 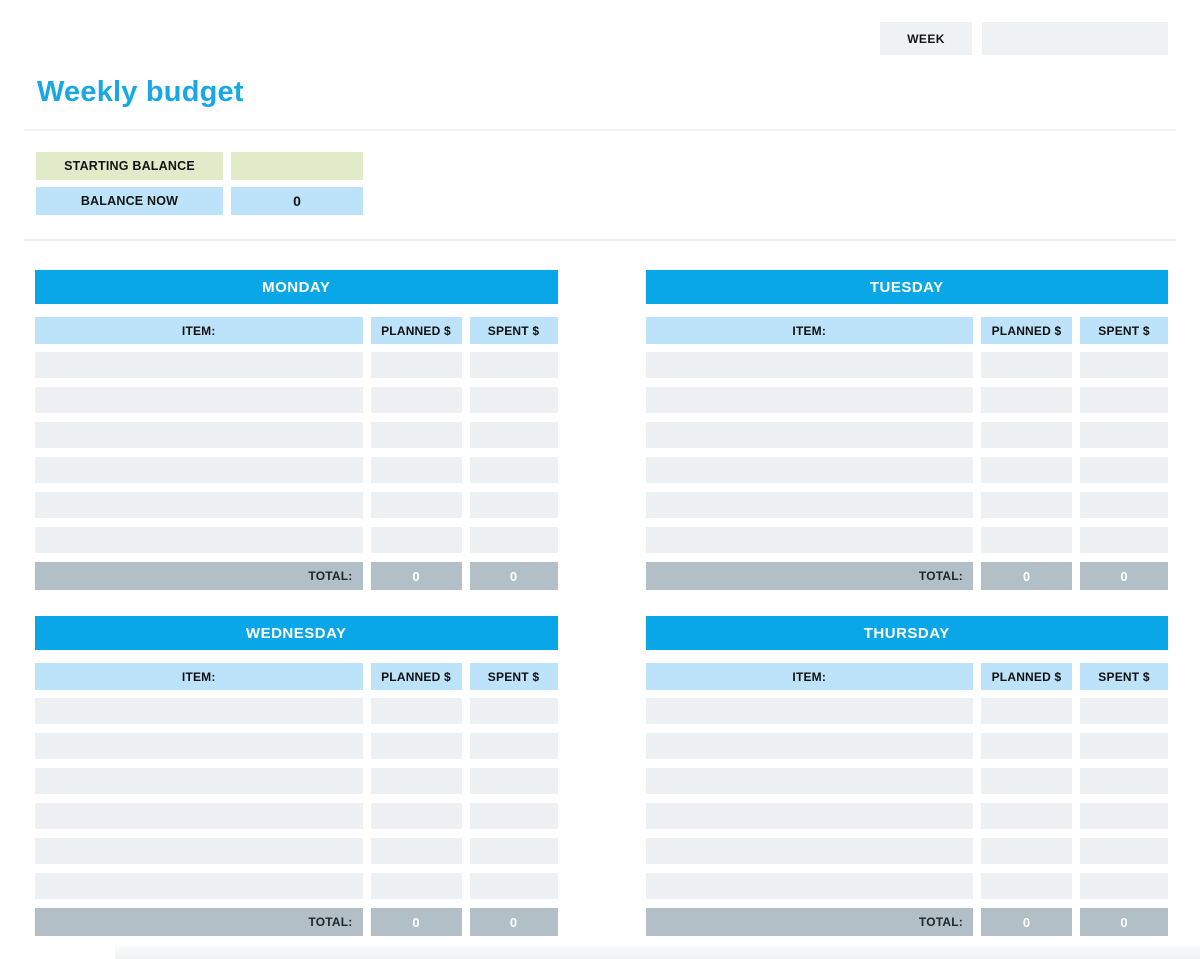 I want to click on column-header-item: ITEM:, so click(x=809, y=330).